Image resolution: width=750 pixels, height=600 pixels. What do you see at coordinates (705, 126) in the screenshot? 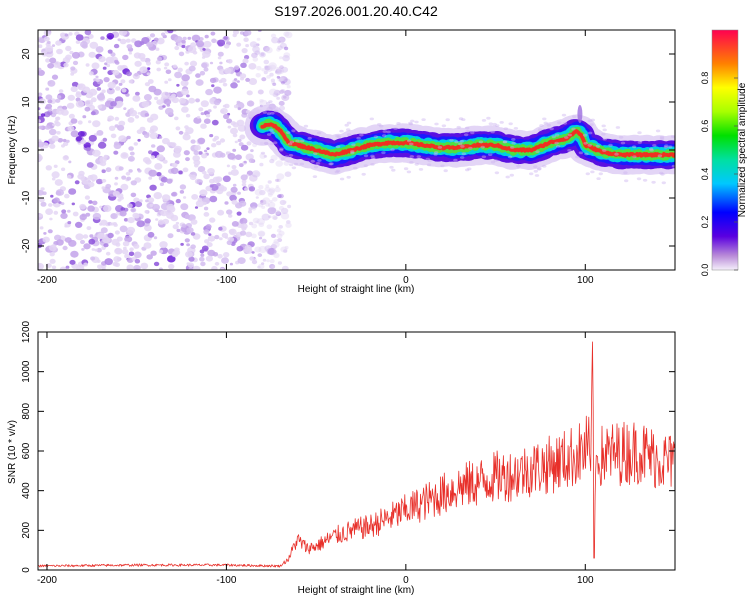
I see `colorbar-tick-label: 0.6` at bounding box center [705, 126].